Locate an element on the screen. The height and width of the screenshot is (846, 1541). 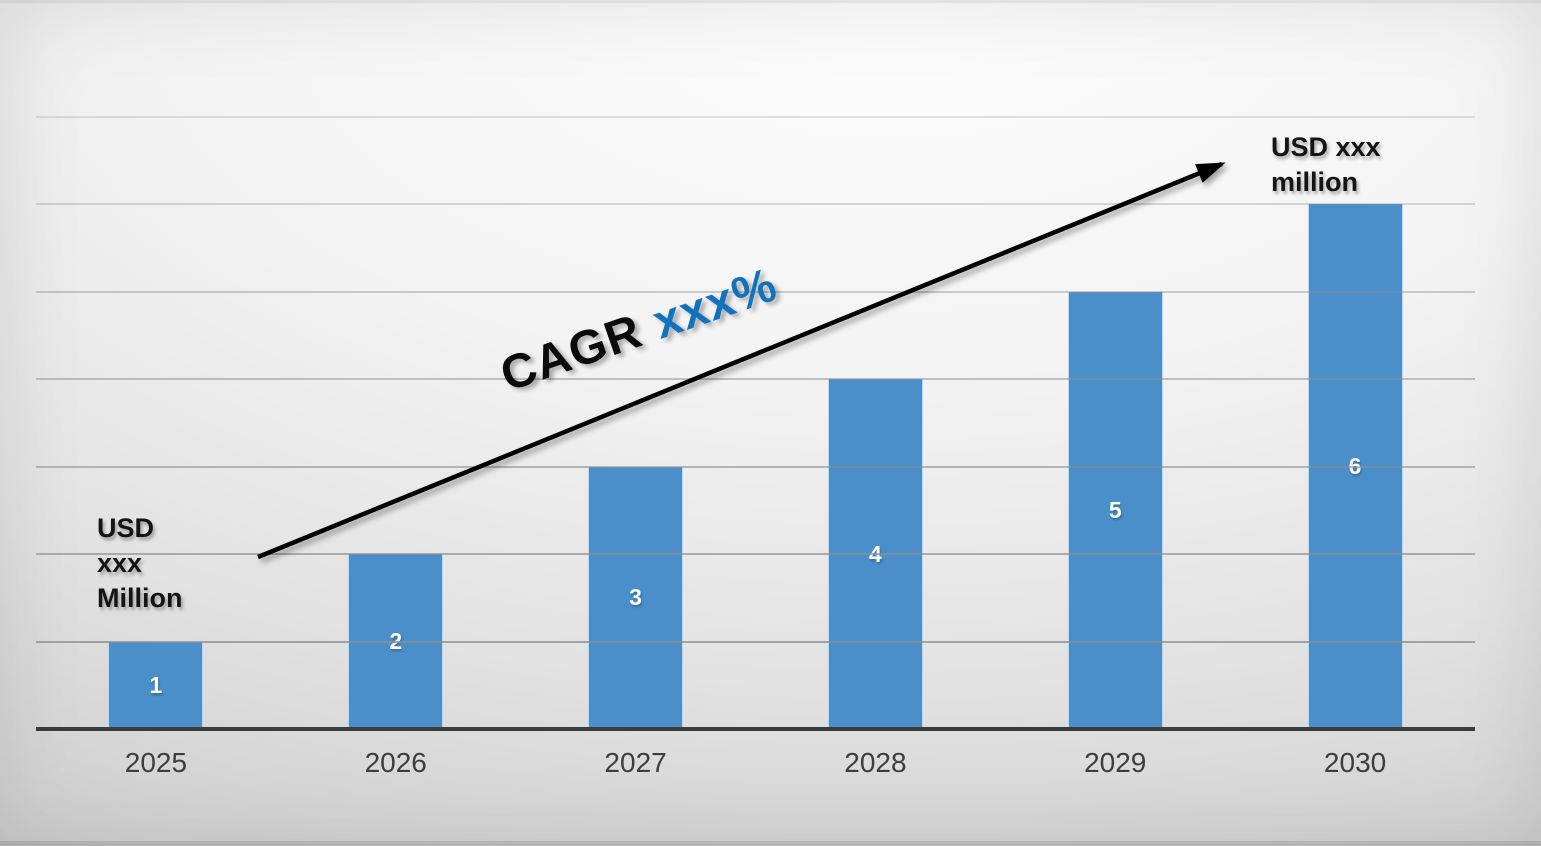
start-value-line: USD is located at coordinates (126, 528).